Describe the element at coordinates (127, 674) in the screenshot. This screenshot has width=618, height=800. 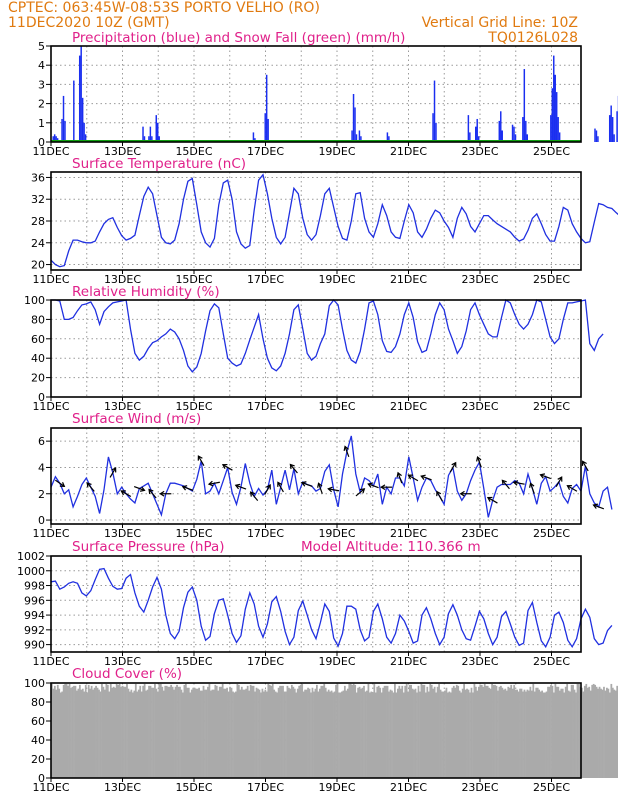
I see `panel-title-cloud-cover: Cloud Cover (%)` at that location.